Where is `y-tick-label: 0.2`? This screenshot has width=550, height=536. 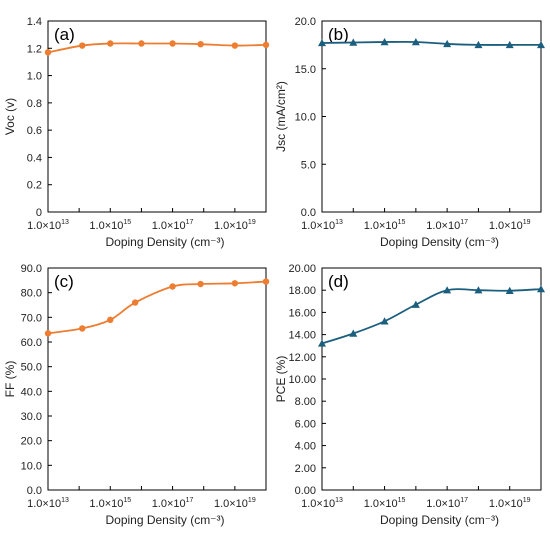 y-tick-label: 0.2 is located at coordinates (34, 186).